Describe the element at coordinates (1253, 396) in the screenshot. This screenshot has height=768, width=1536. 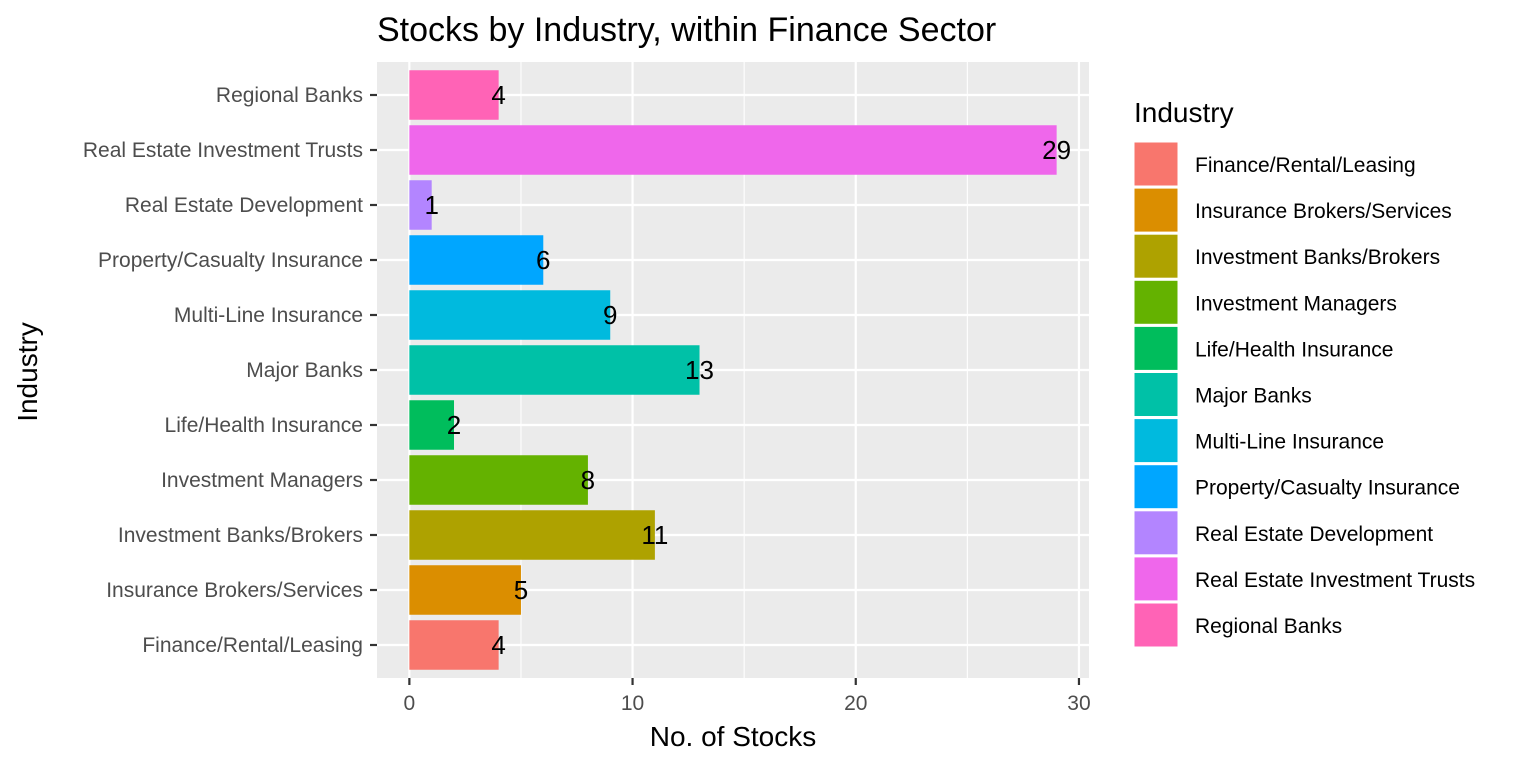
I see `legend-label: Major Banks` at that location.